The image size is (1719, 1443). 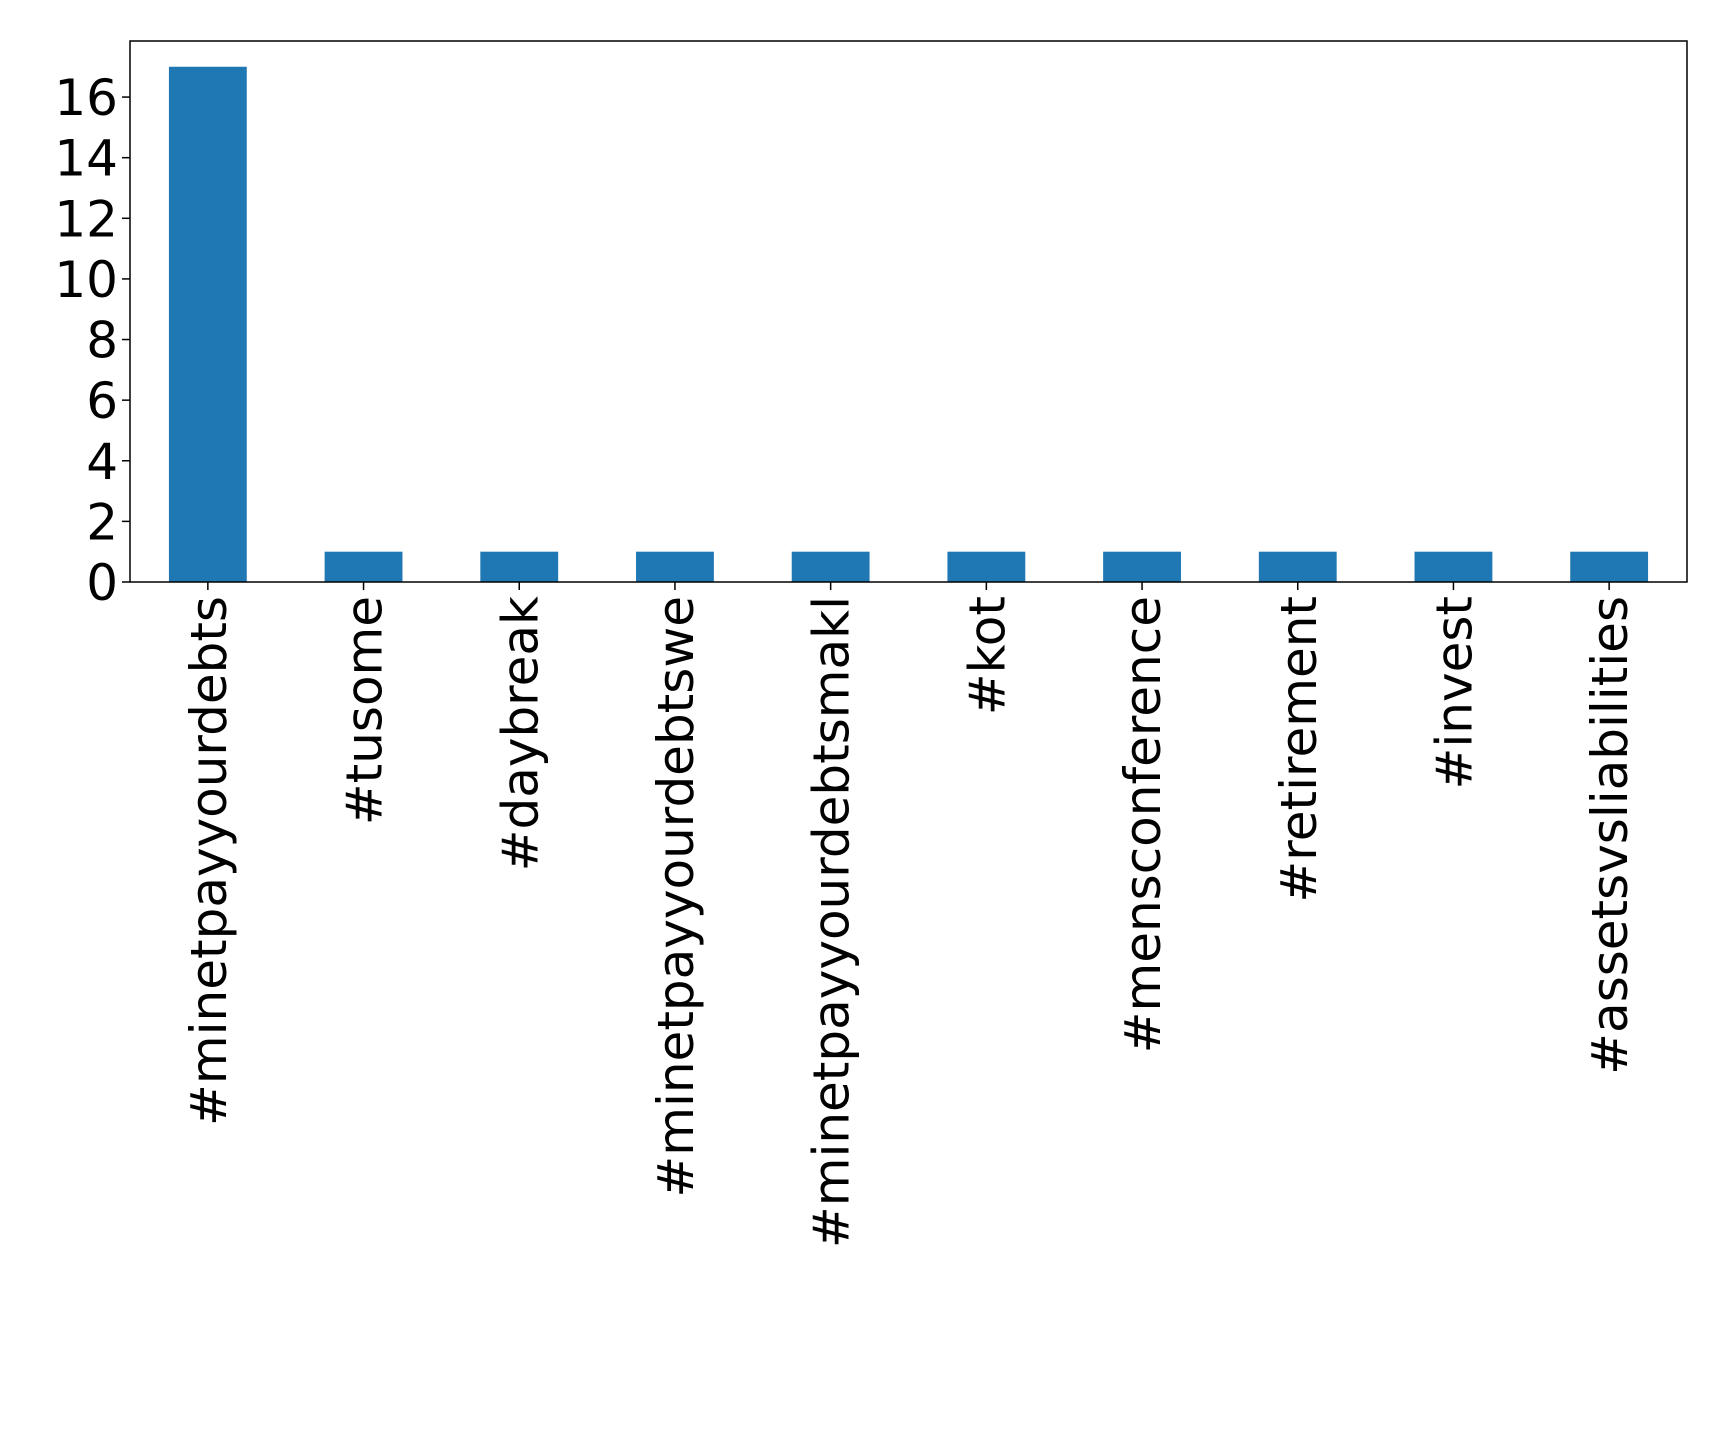 What do you see at coordinates (676, 897) in the screenshot?
I see `x-tick-label: #minetpayyourdebtswe` at bounding box center [676, 897].